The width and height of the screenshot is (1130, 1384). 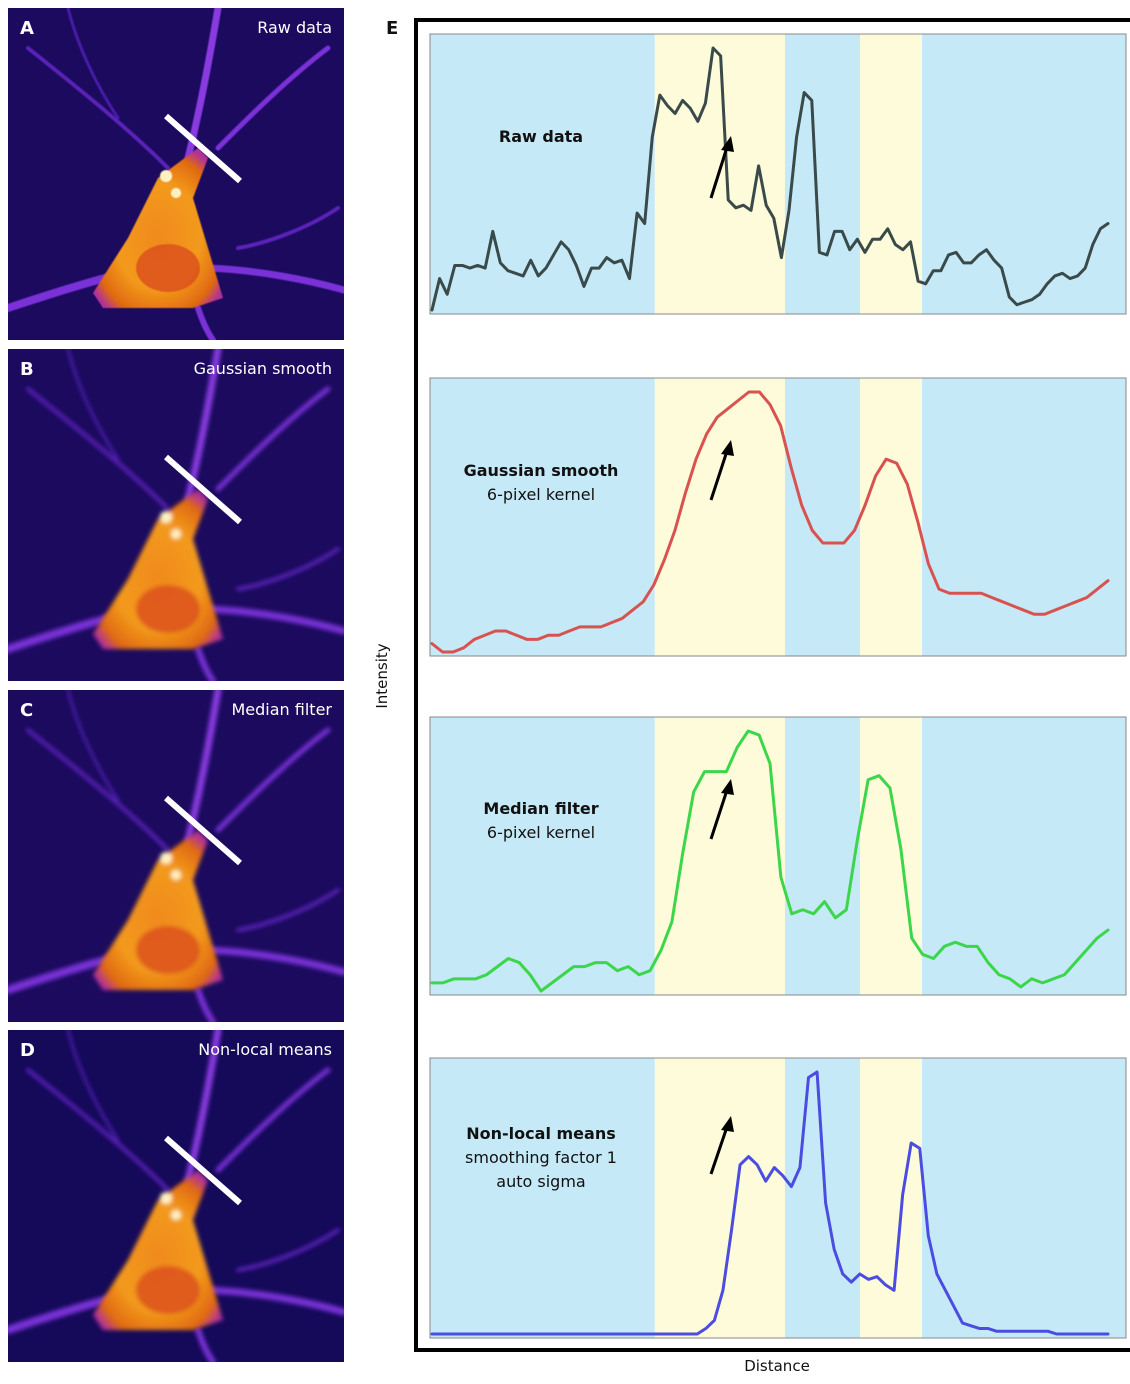 I want to click on series-line-nonlocal, so click(x=770, y=1203).